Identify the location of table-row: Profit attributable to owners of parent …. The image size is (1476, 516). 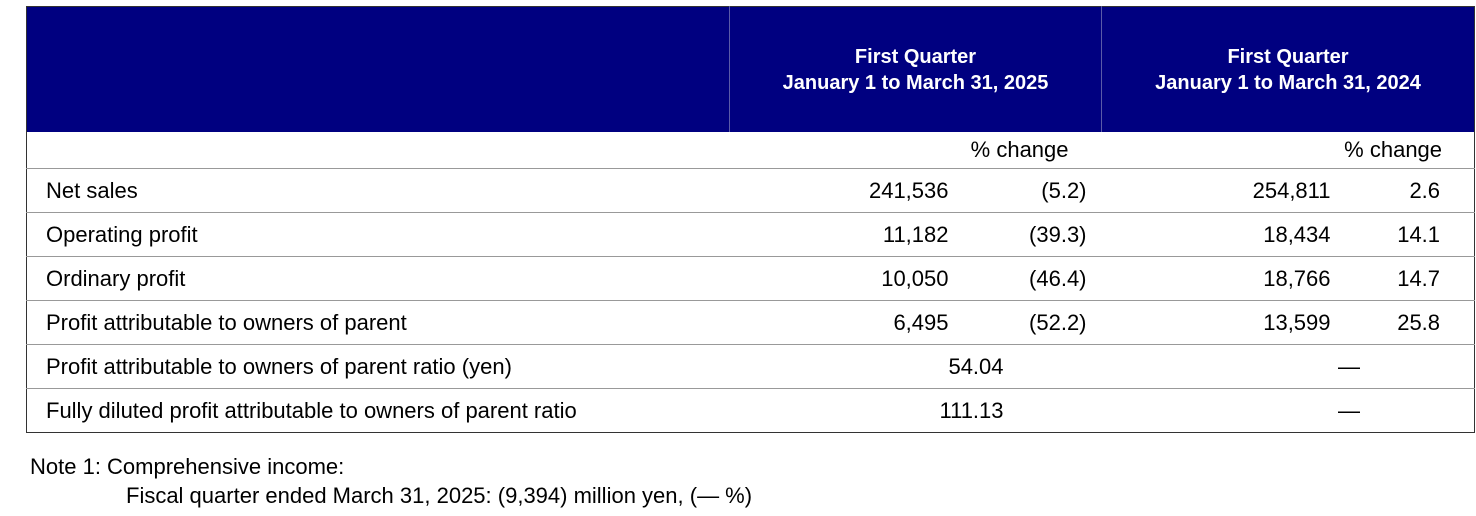
(750, 366).